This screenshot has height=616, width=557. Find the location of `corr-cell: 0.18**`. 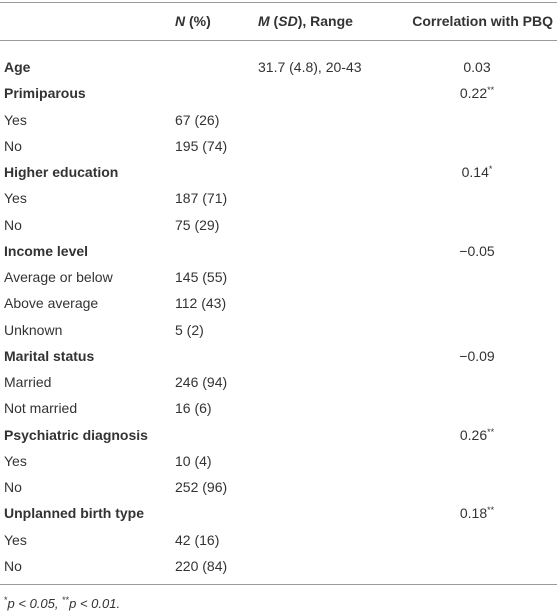

corr-cell: 0.18** is located at coordinates (477, 513).